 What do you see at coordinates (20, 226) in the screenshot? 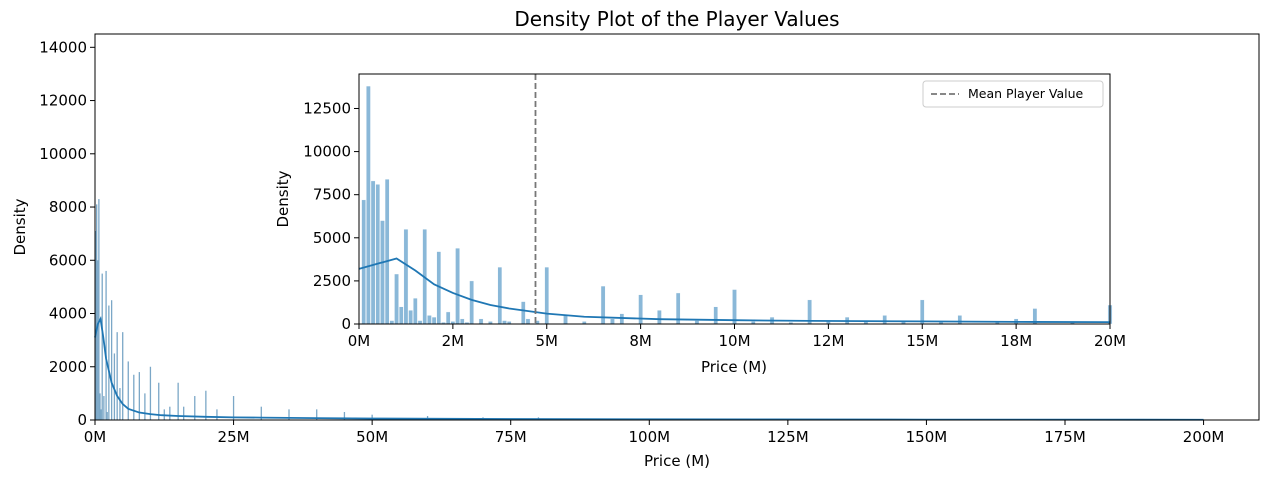
I see `main-y-axis-label: Density` at bounding box center [20, 226].